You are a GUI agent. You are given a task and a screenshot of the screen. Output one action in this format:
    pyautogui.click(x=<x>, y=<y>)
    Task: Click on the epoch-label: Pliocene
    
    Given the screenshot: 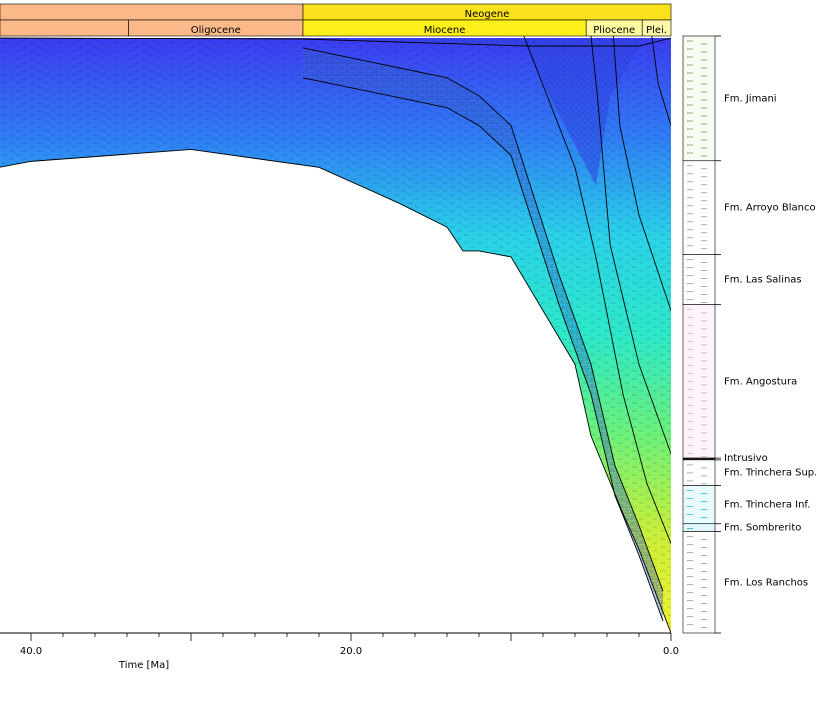 What is the action you would take?
    pyautogui.click(x=614, y=30)
    